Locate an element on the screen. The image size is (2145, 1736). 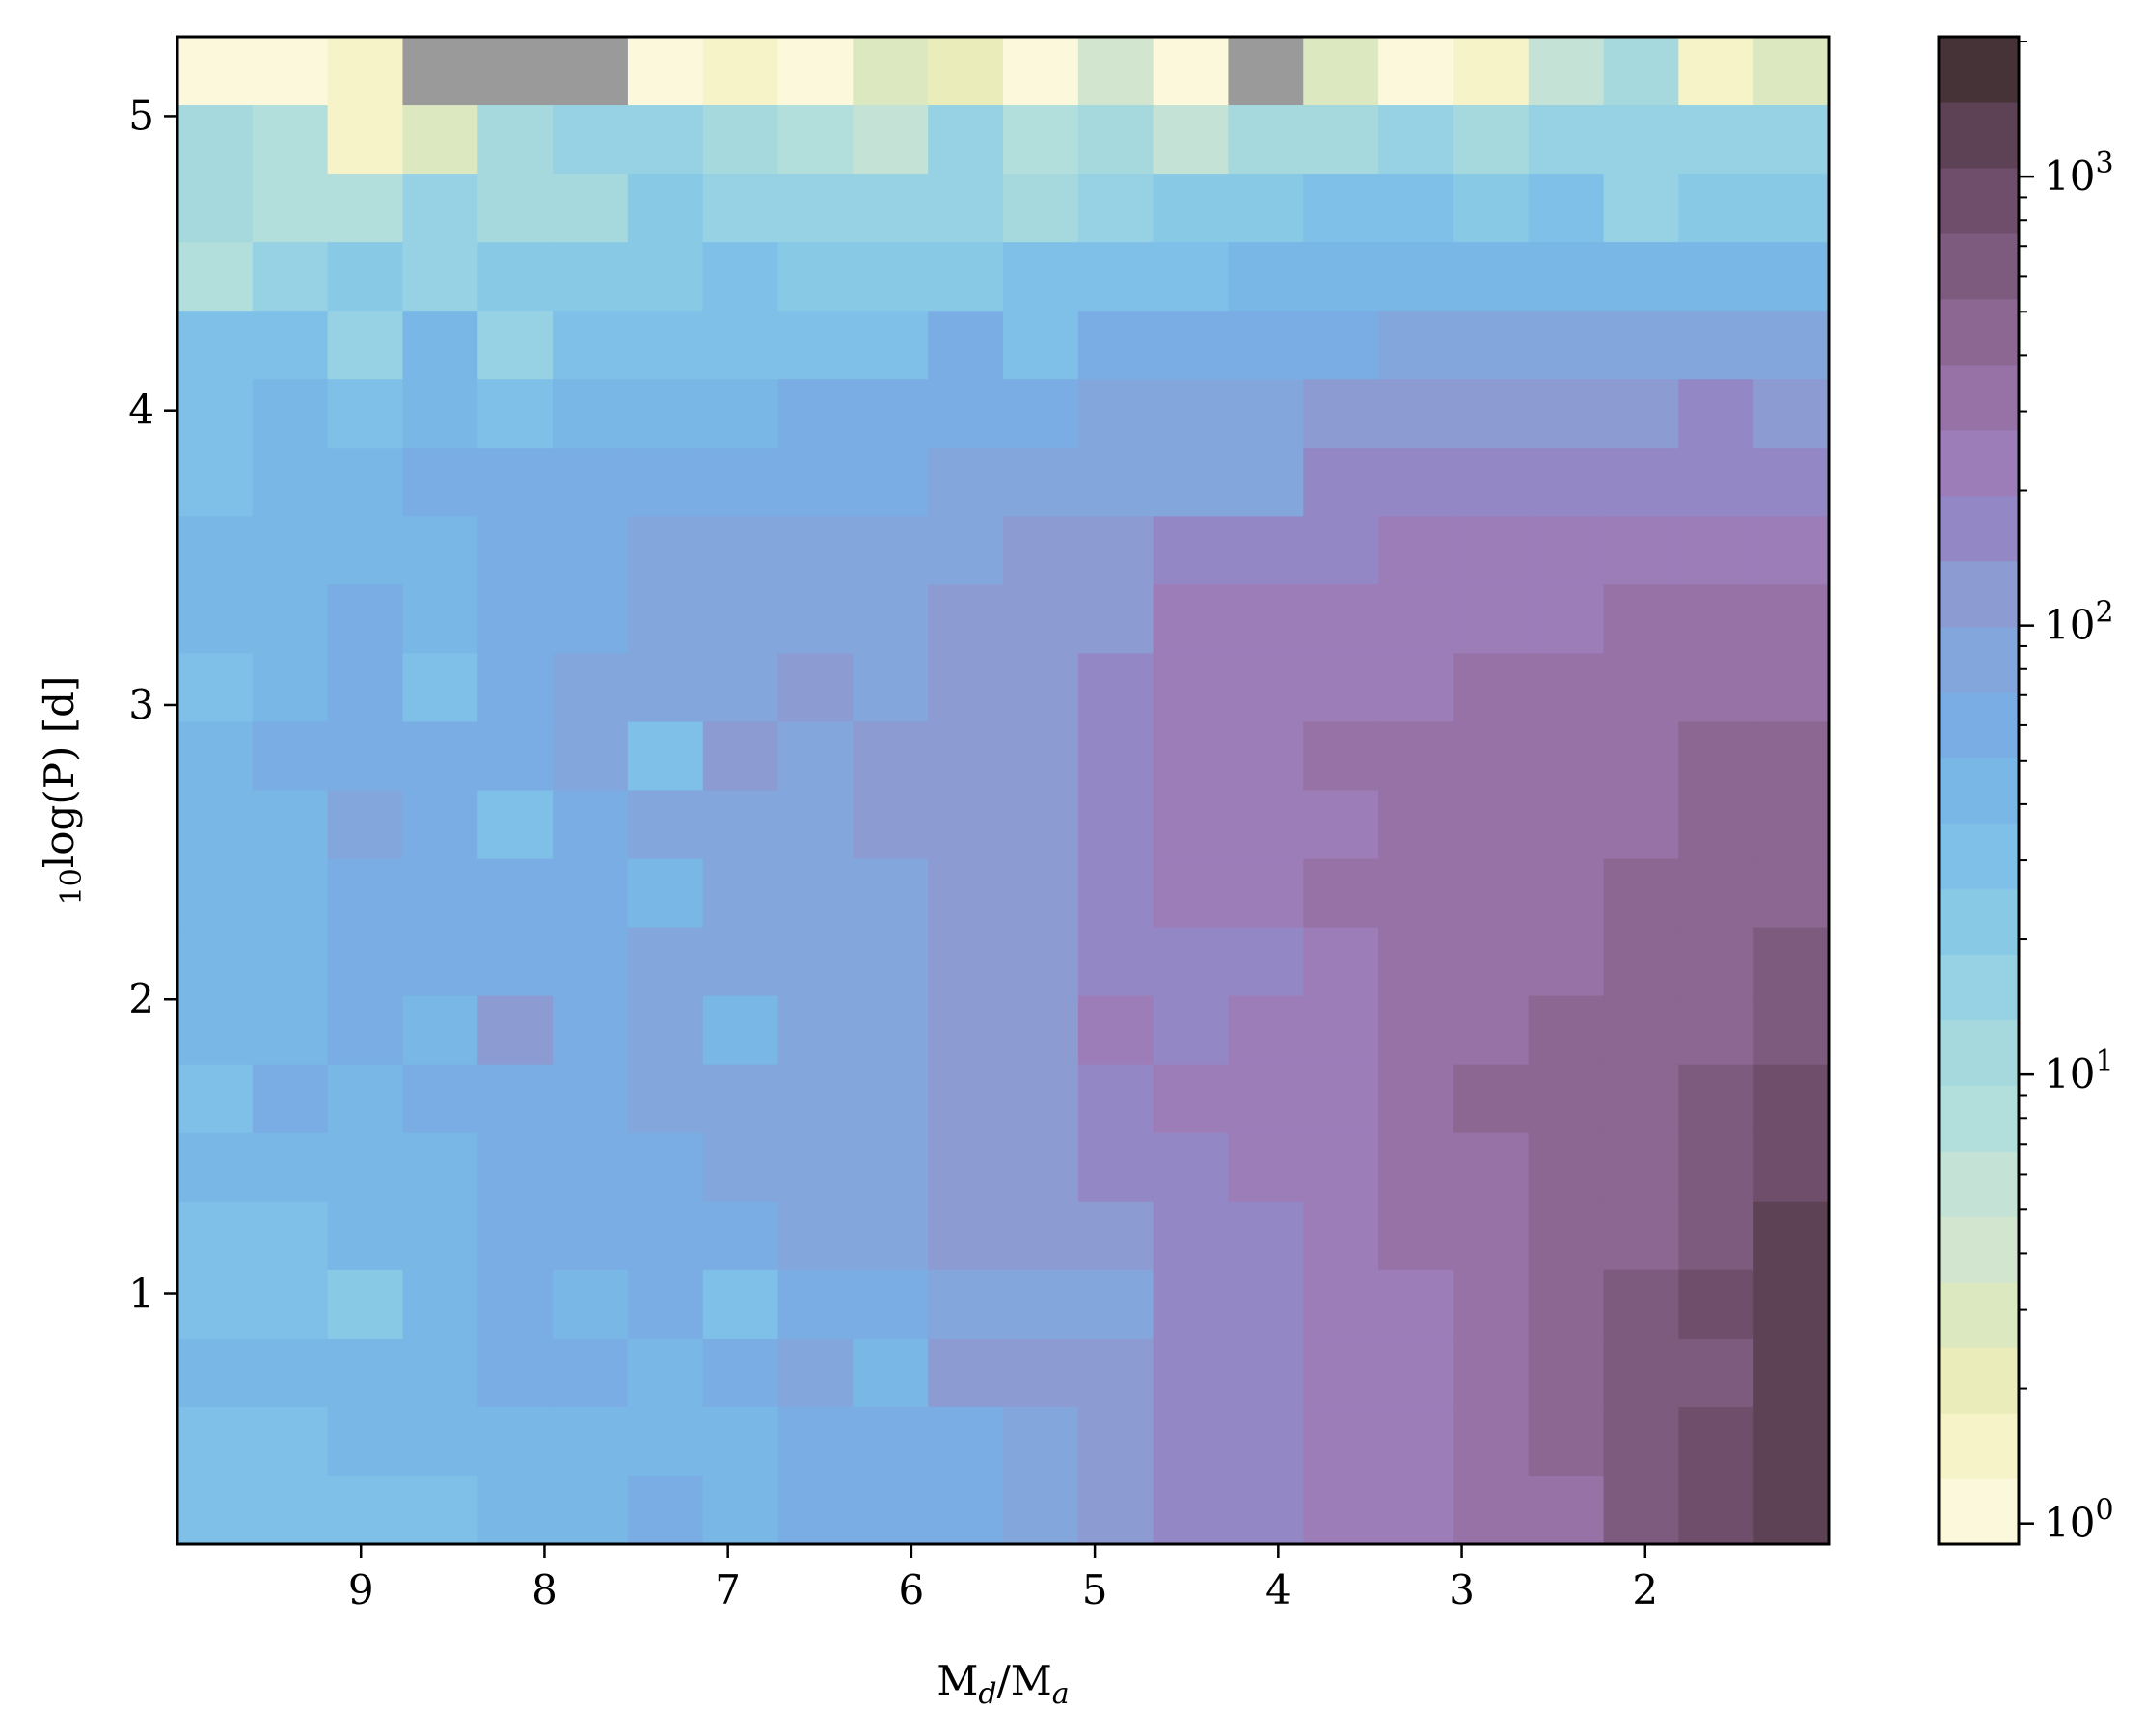
x-tick-label: 4 is located at coordinates (1278, 1590).